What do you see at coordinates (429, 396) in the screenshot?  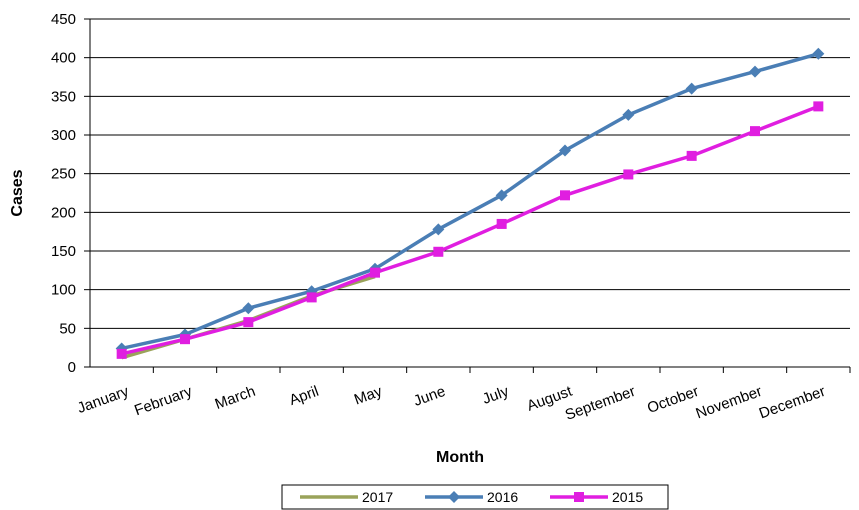 I see `x-tick-label: June` at bounding box center [429, 396].